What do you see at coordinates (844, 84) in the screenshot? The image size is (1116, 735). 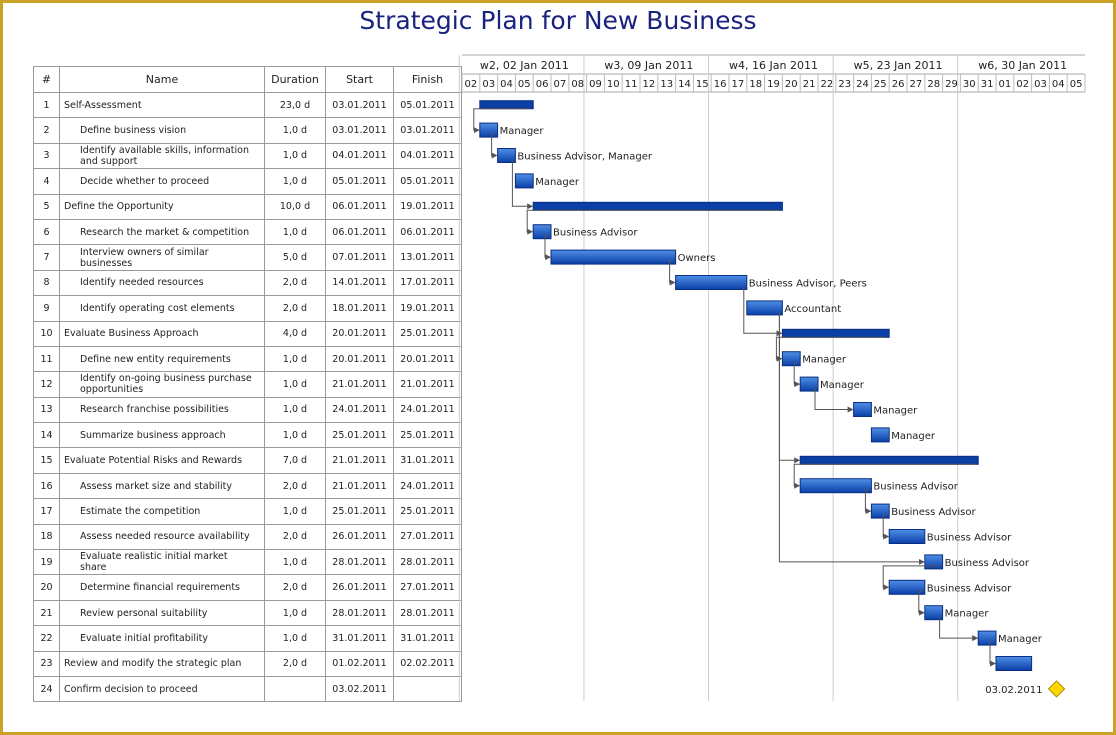 I see `day-label: 23` at bounding box center [844, 84].